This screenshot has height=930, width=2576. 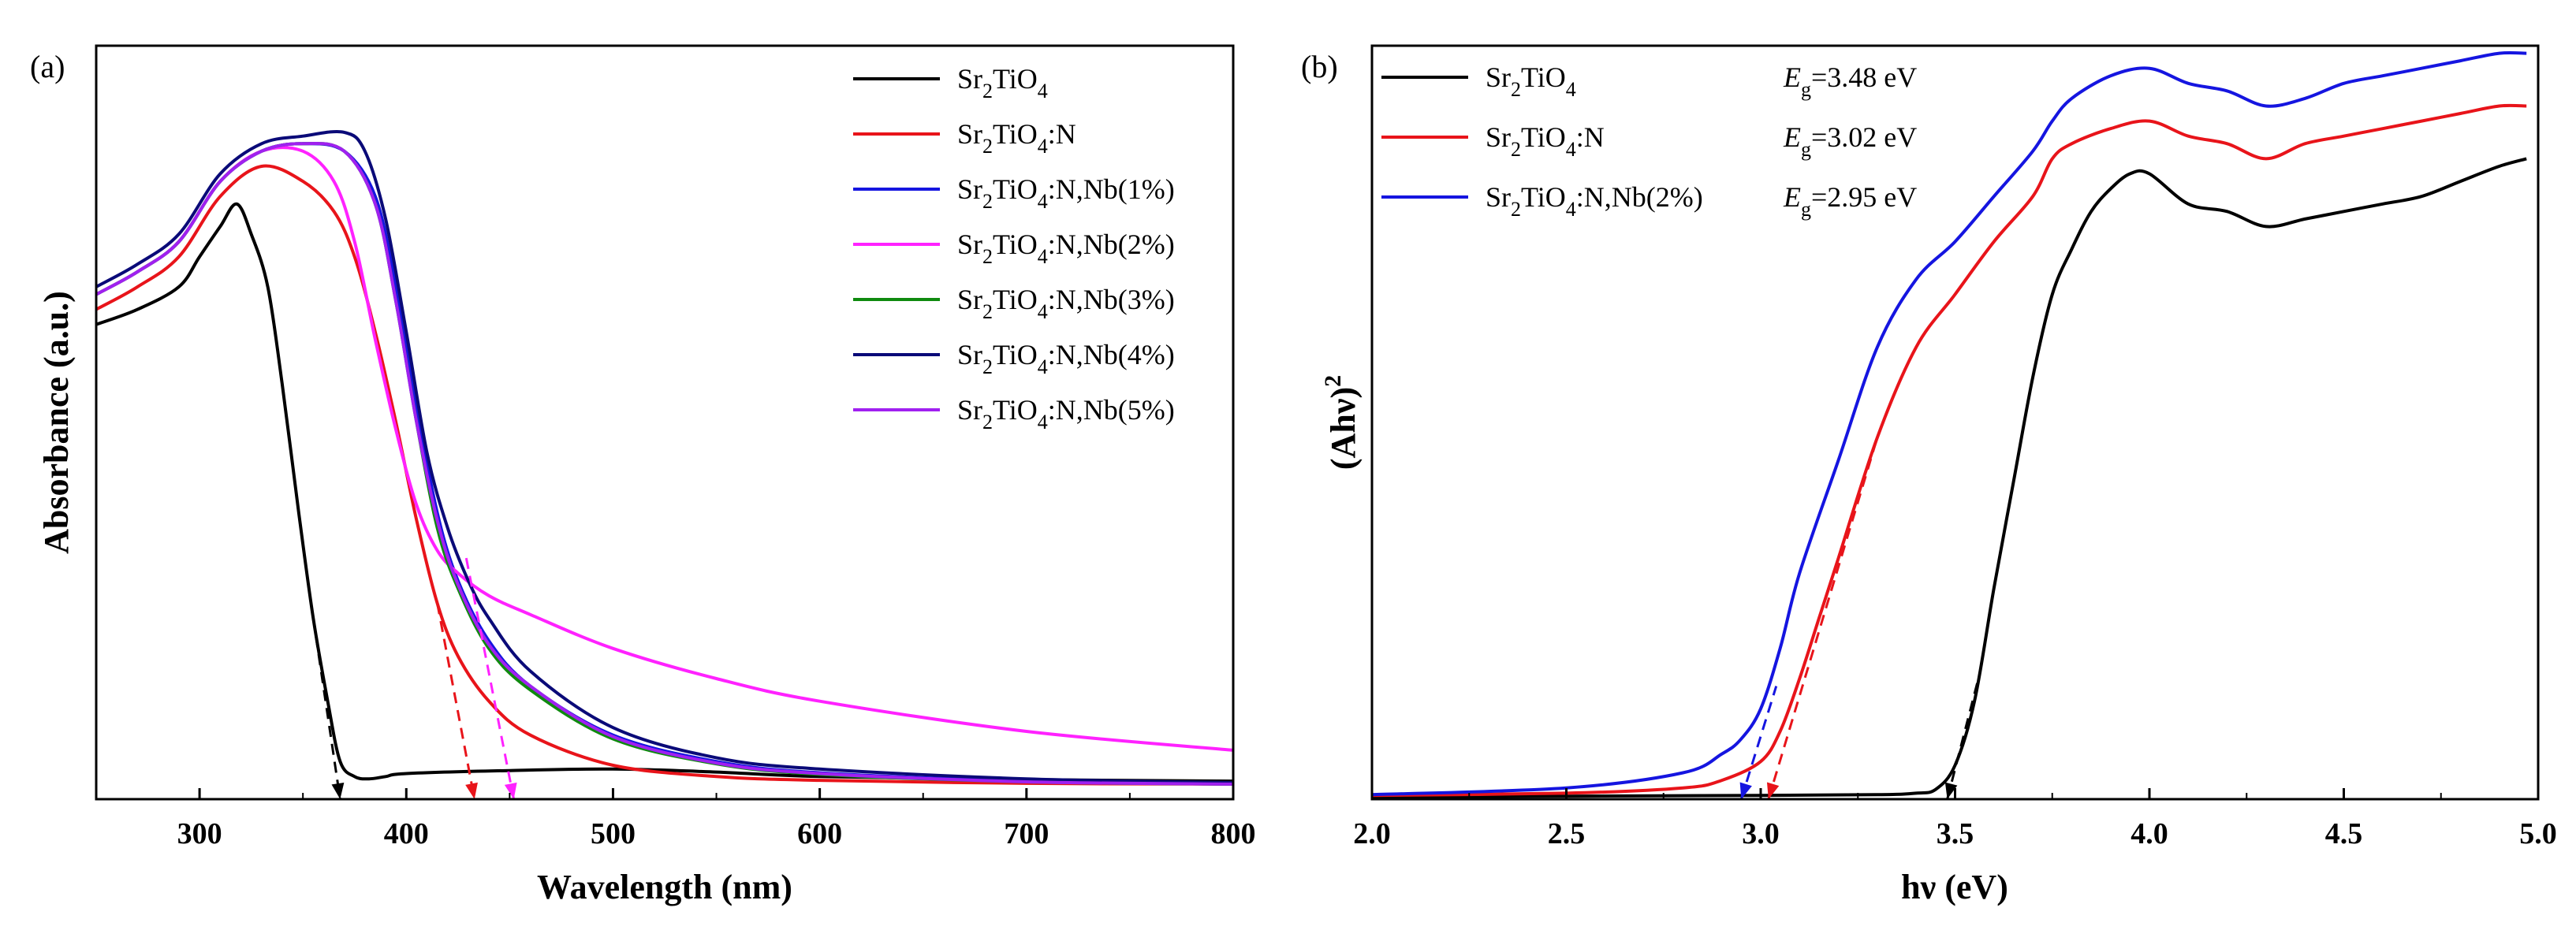 I want to click on panel-a-x-tick-label: 300, so click(x=200, y=833).